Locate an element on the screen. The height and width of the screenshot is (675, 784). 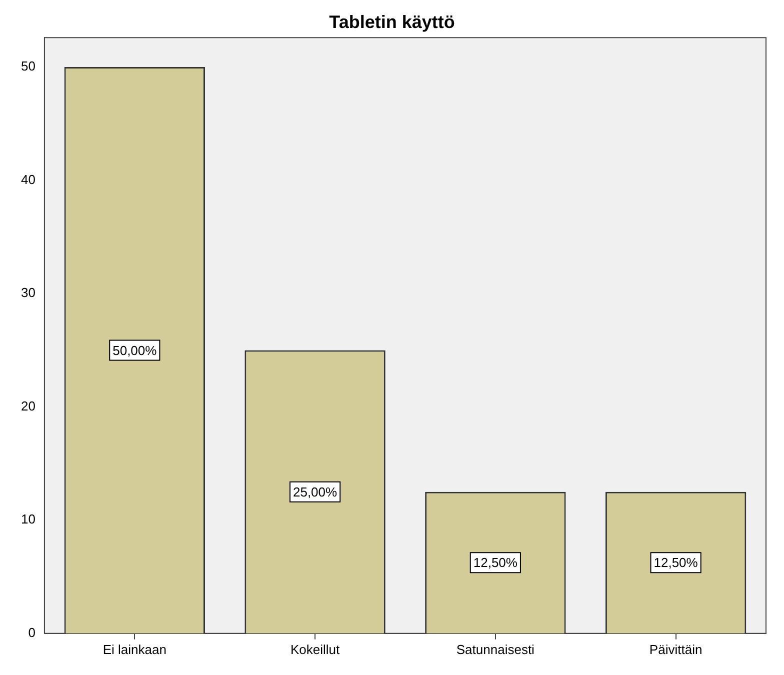
y-tick-label: 40 is located at coordinates (28, 179).